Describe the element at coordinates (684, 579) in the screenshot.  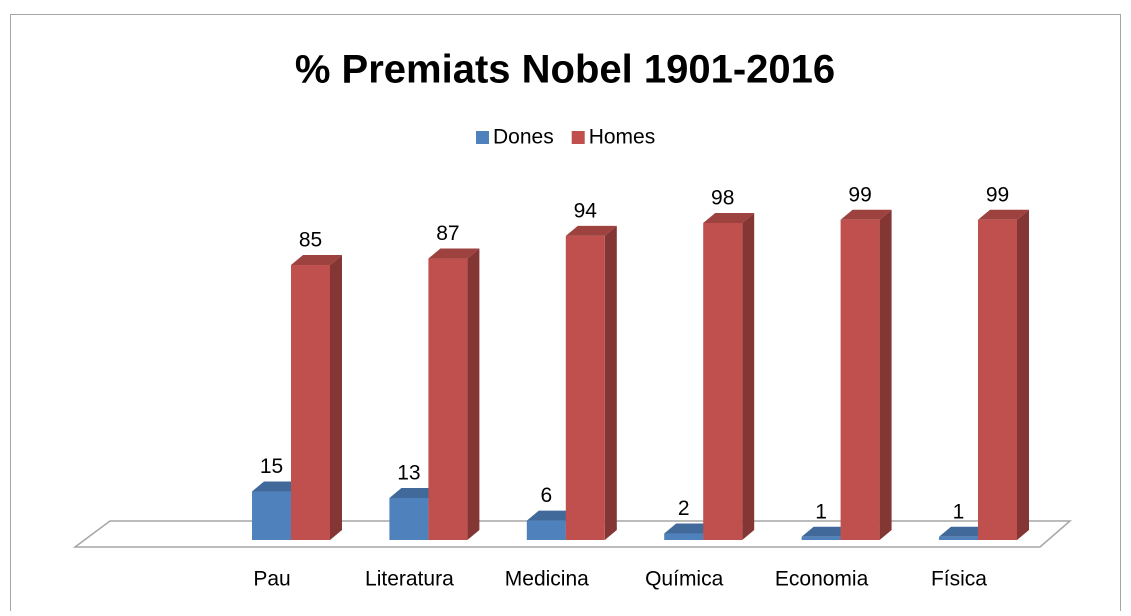
I see `x-tick-label: Química` at that location.